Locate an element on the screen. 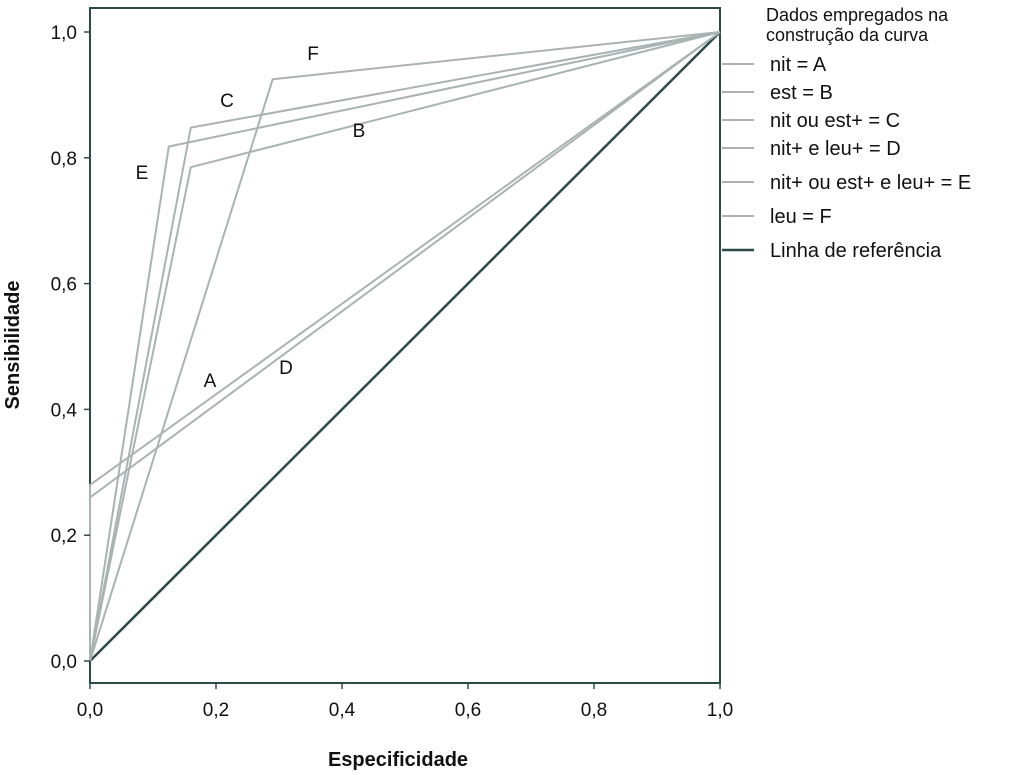 The height and width of the screenshot is (775, 1024). x-tick-label: 0,2 is located at coordinates (216, 710).